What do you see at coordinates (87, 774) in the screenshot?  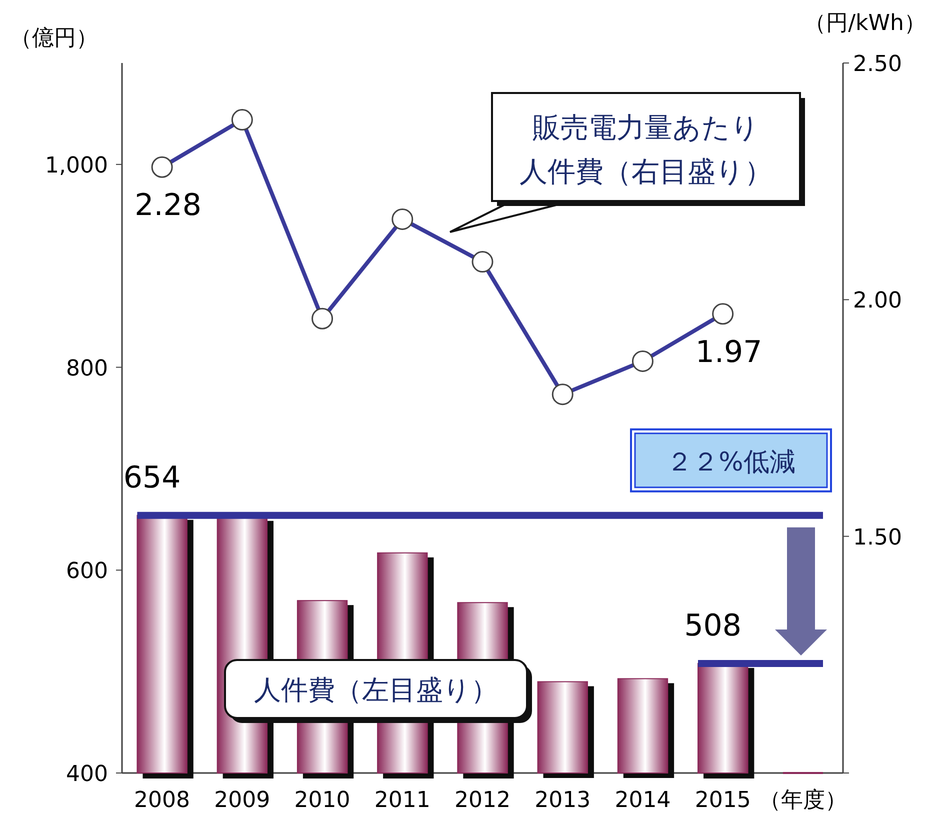 I see `y-tick-label: 400` at bounding box center [87, 774].